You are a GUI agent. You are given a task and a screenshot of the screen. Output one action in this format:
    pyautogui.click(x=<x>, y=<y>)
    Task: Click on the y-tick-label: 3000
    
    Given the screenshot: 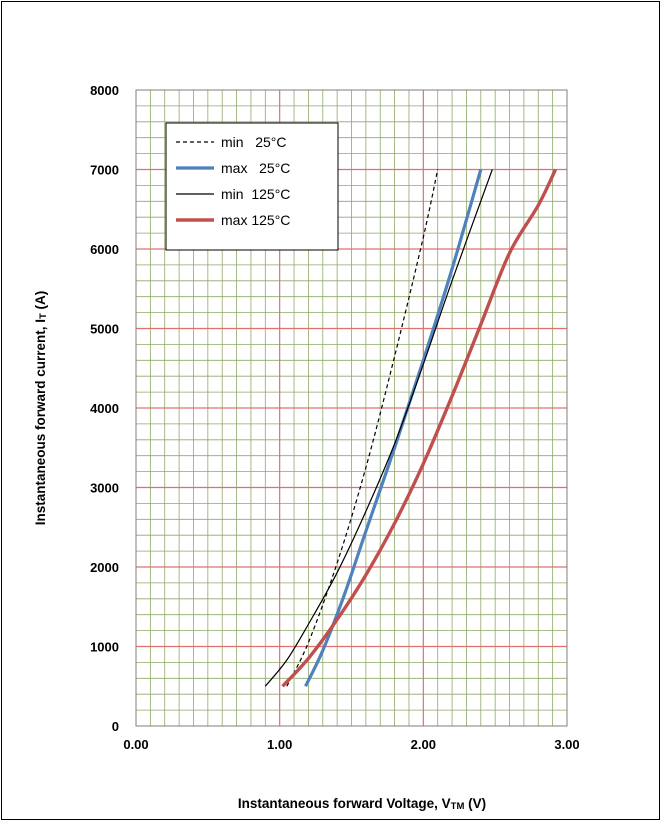 What is the action you would take?
    pyautogui.click(x=104, y=488)
    